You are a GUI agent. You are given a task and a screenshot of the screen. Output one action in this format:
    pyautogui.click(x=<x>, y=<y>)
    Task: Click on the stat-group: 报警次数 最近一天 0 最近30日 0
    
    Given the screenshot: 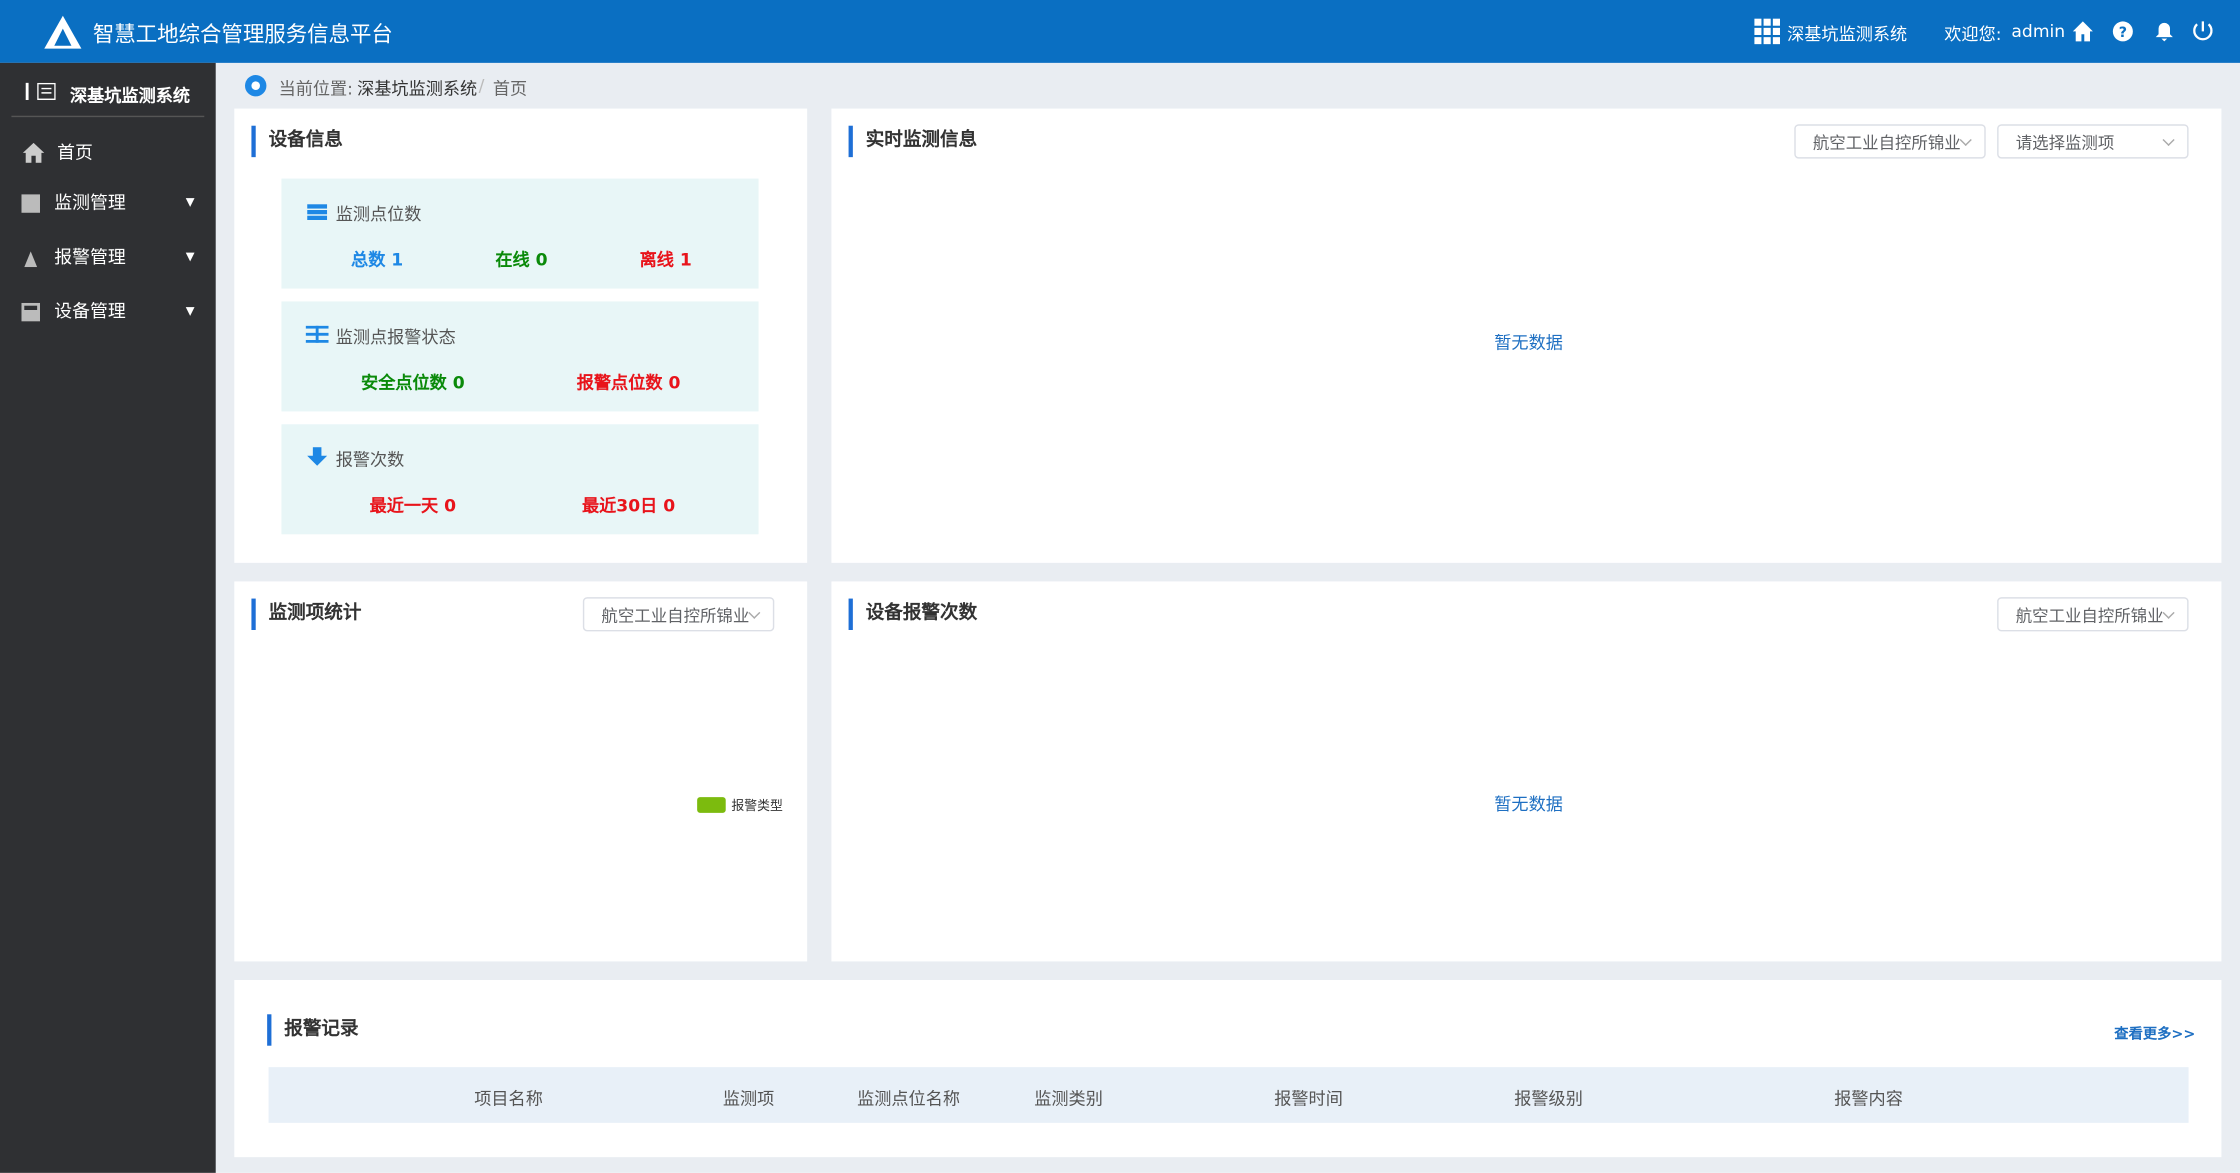 What is the action you would take?
    pyautogui.click(x=520, y=479)
    